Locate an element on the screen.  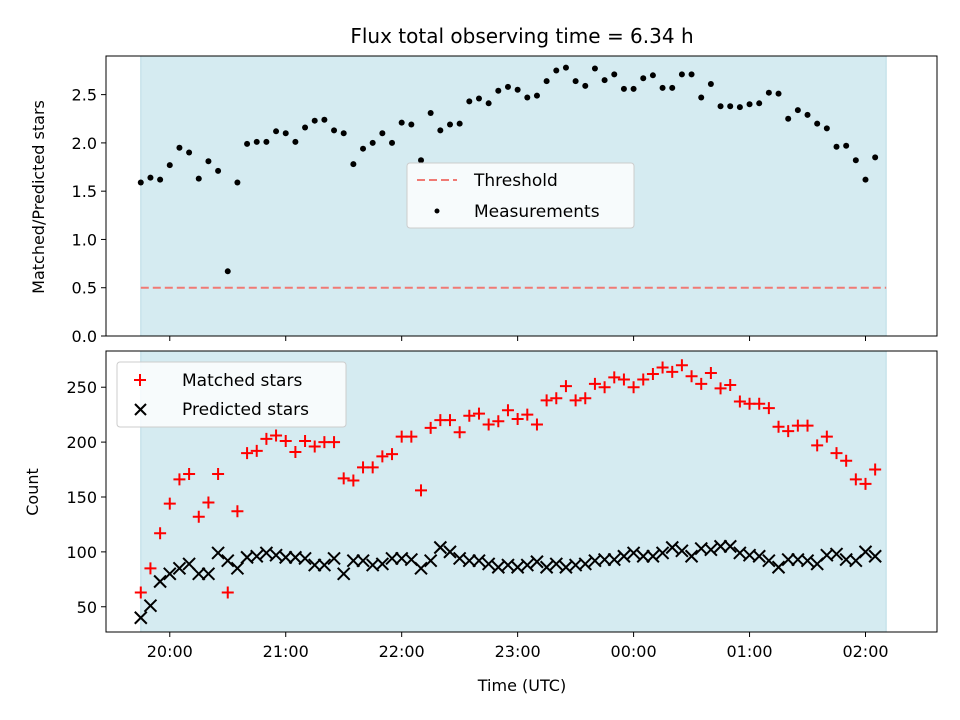
top-legend-box is located at coordinates (520, 195).